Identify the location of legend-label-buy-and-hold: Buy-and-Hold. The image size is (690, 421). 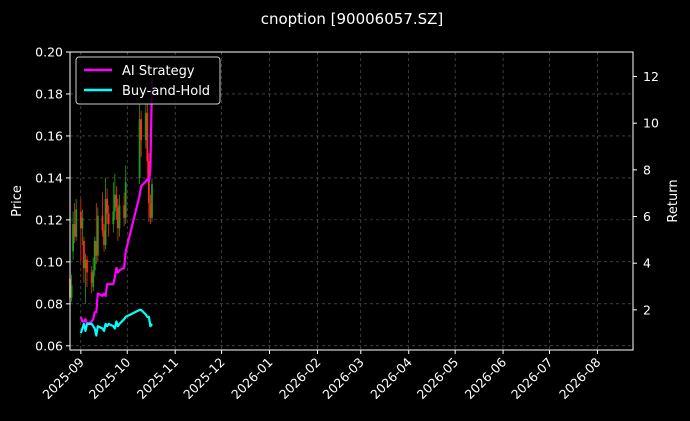
(166, 91).